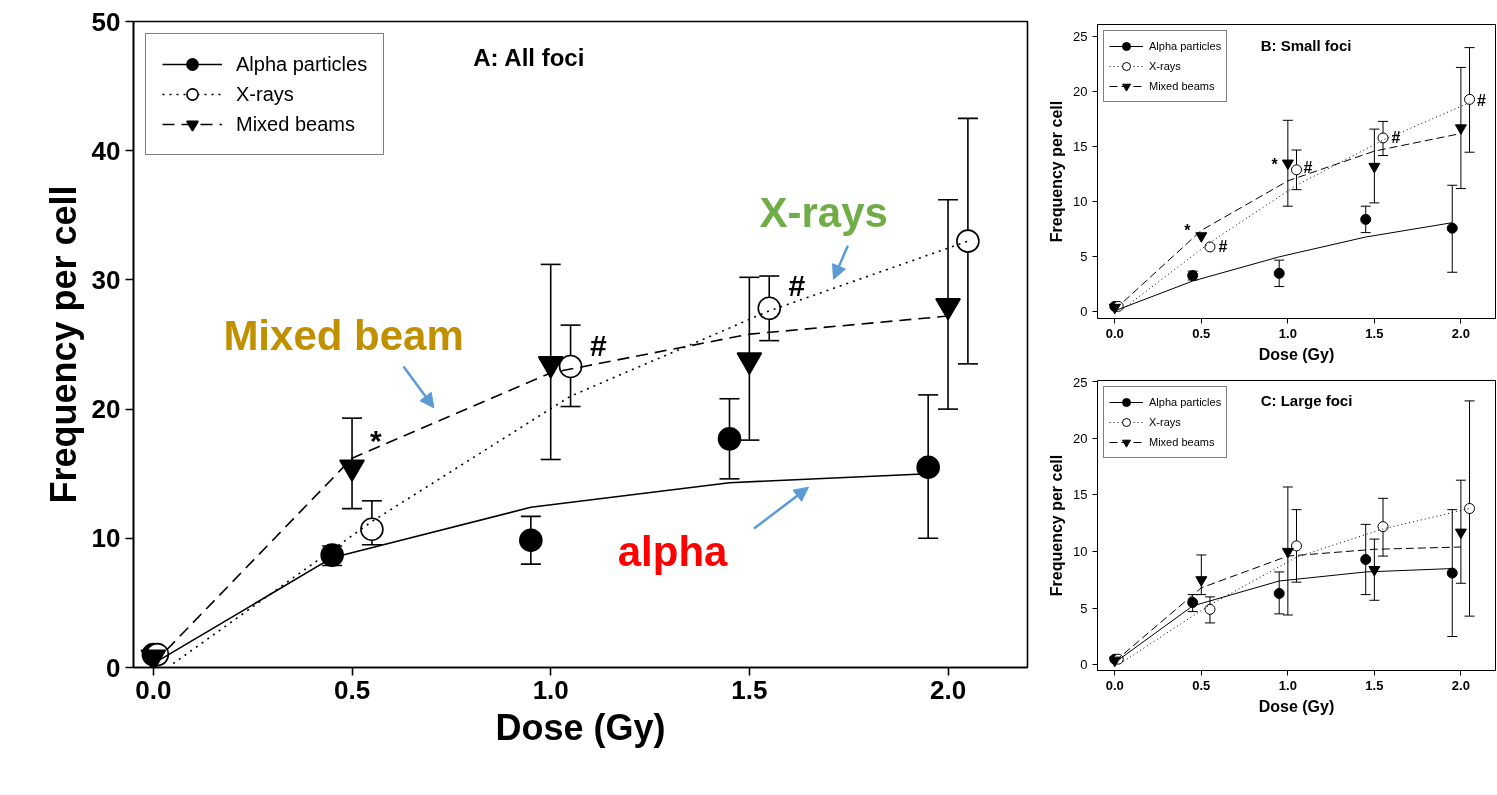 Image resolution: width=1497 pixels, height=795 pixels. What do you see at coordinates (673, 551) in the screenshot?
I see `annotation: alpha` at bounding box center [673, 551].